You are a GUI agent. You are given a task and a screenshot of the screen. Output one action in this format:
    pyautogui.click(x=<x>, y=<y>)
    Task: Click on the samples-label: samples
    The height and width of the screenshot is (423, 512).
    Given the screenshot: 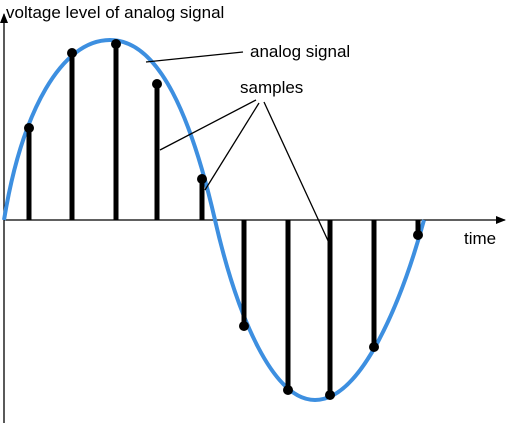 What is the action you would take?
    pyautogui.click(x=271, y=87)
    